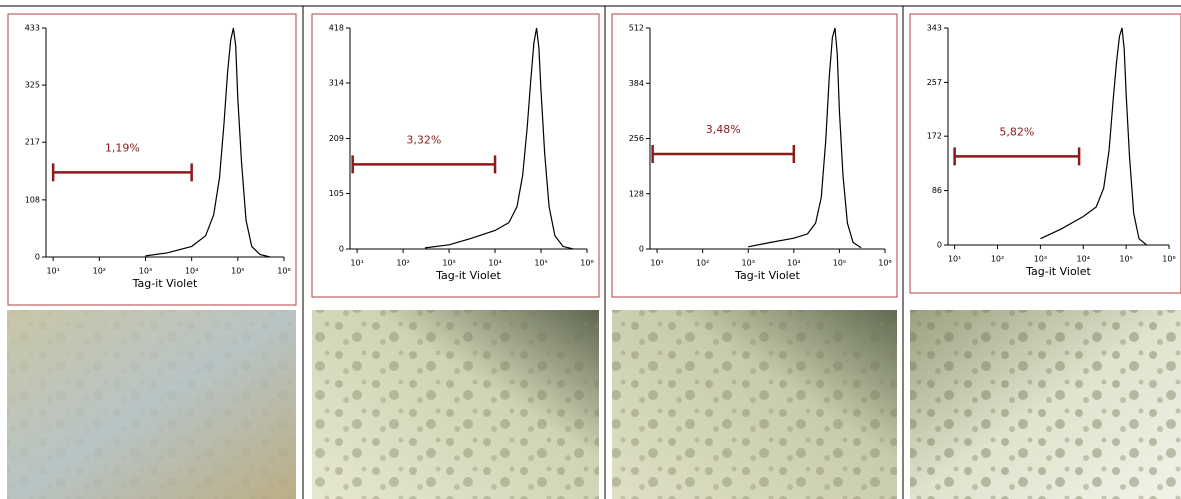 The height and width of the screenshot is (499, 1181). Describe the element at coordinates (636, 138) in the screenshot. I see `y-tick-label: 256` at that location.